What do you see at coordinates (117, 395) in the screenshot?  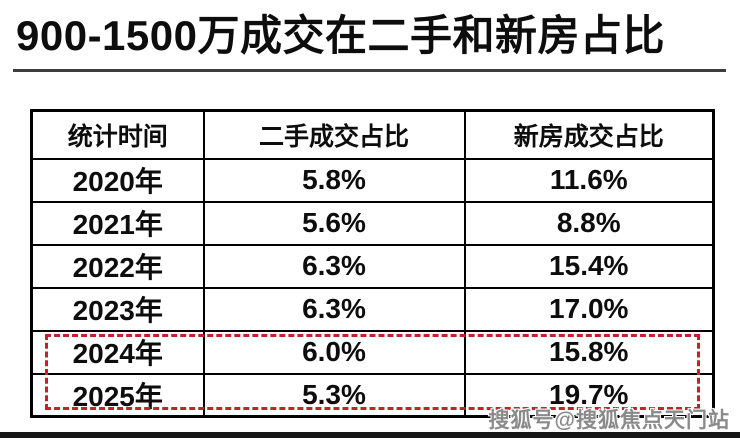 I see `year-cell: 2025年` at bounding box center [117, 395].